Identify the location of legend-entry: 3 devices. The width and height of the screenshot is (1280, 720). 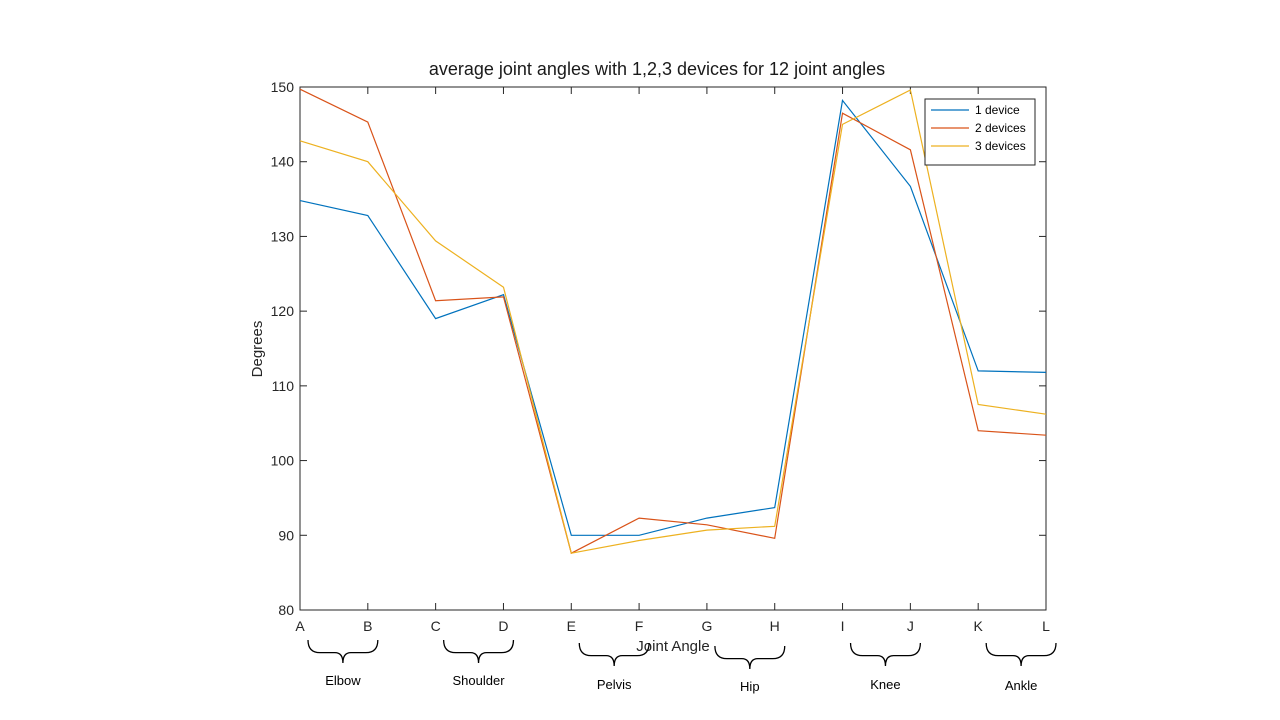
(1000, 146).